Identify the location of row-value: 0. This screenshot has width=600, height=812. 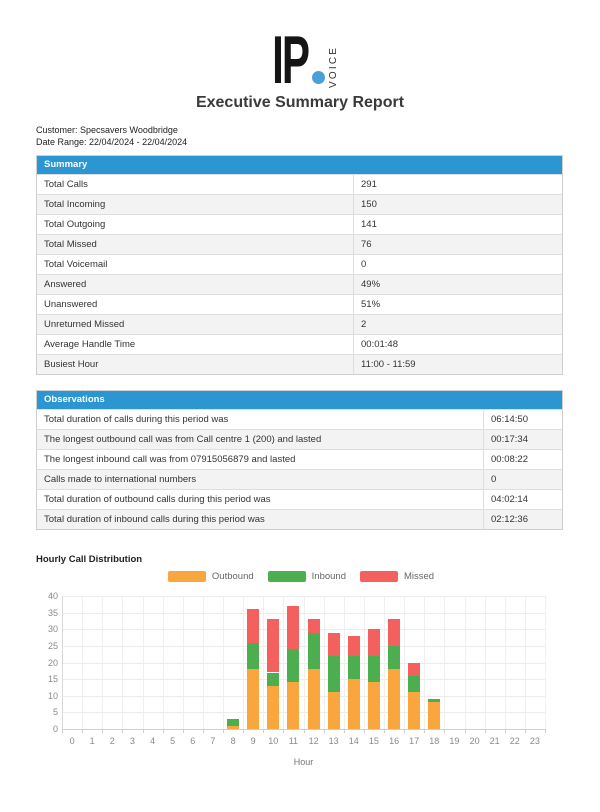
(522, 479).